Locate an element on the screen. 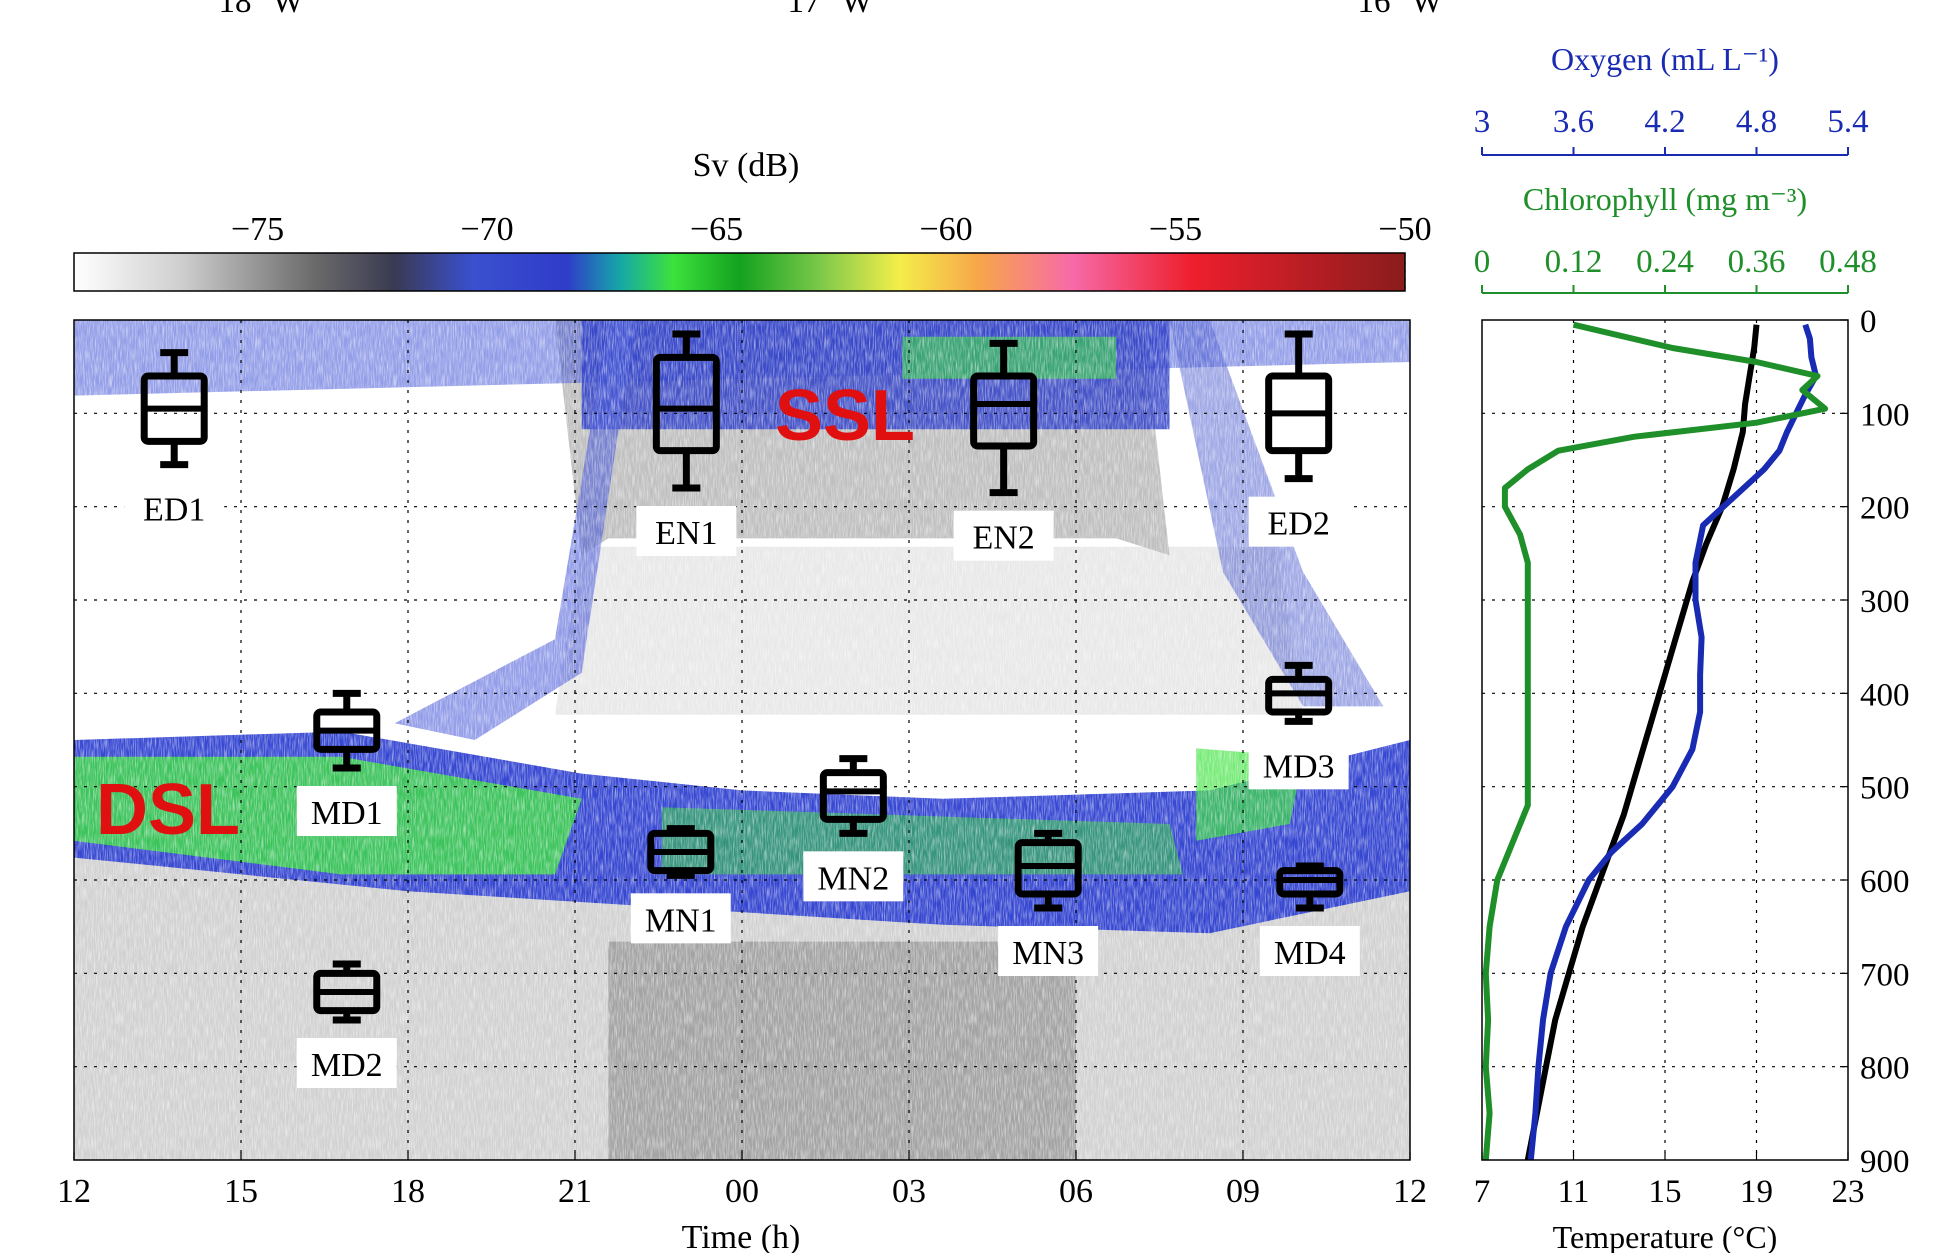 The height and width of the screenshot is (1253, 1933). station-label: MD4 is located at coordinates (1310, 953).